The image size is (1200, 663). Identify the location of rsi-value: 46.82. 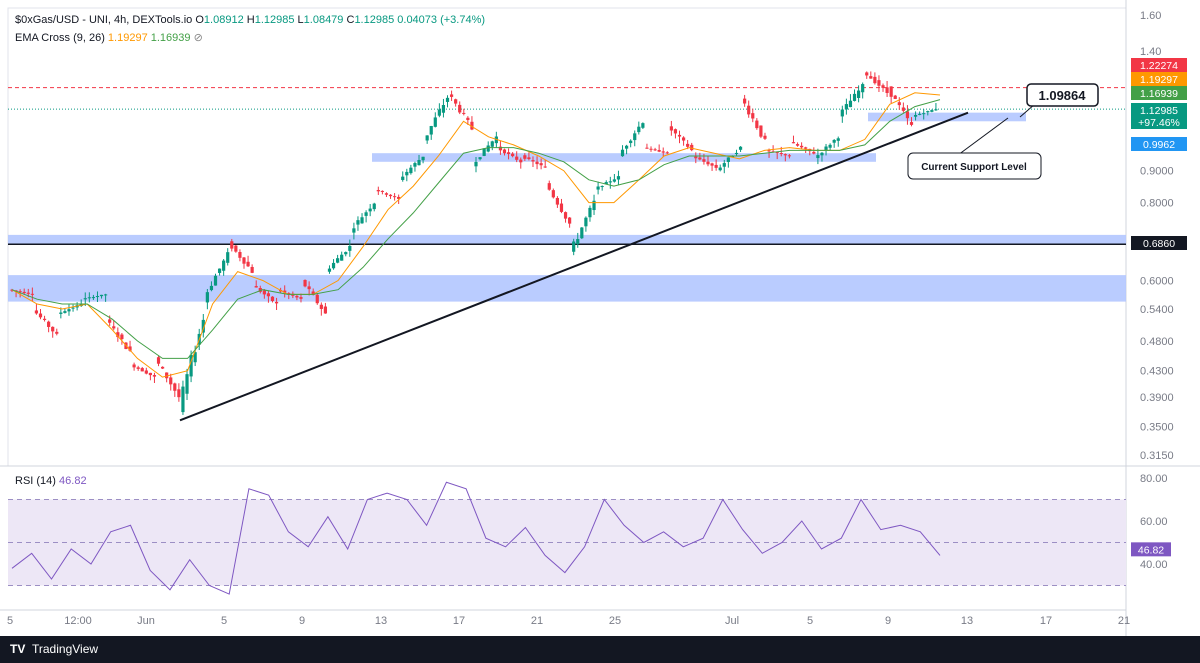
(73, 481).